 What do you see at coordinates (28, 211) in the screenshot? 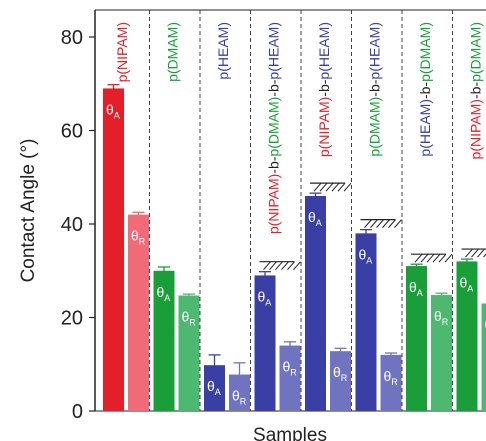
I see `y-axis-title: Contact Angle (°)` at bounding box center [28, 211].